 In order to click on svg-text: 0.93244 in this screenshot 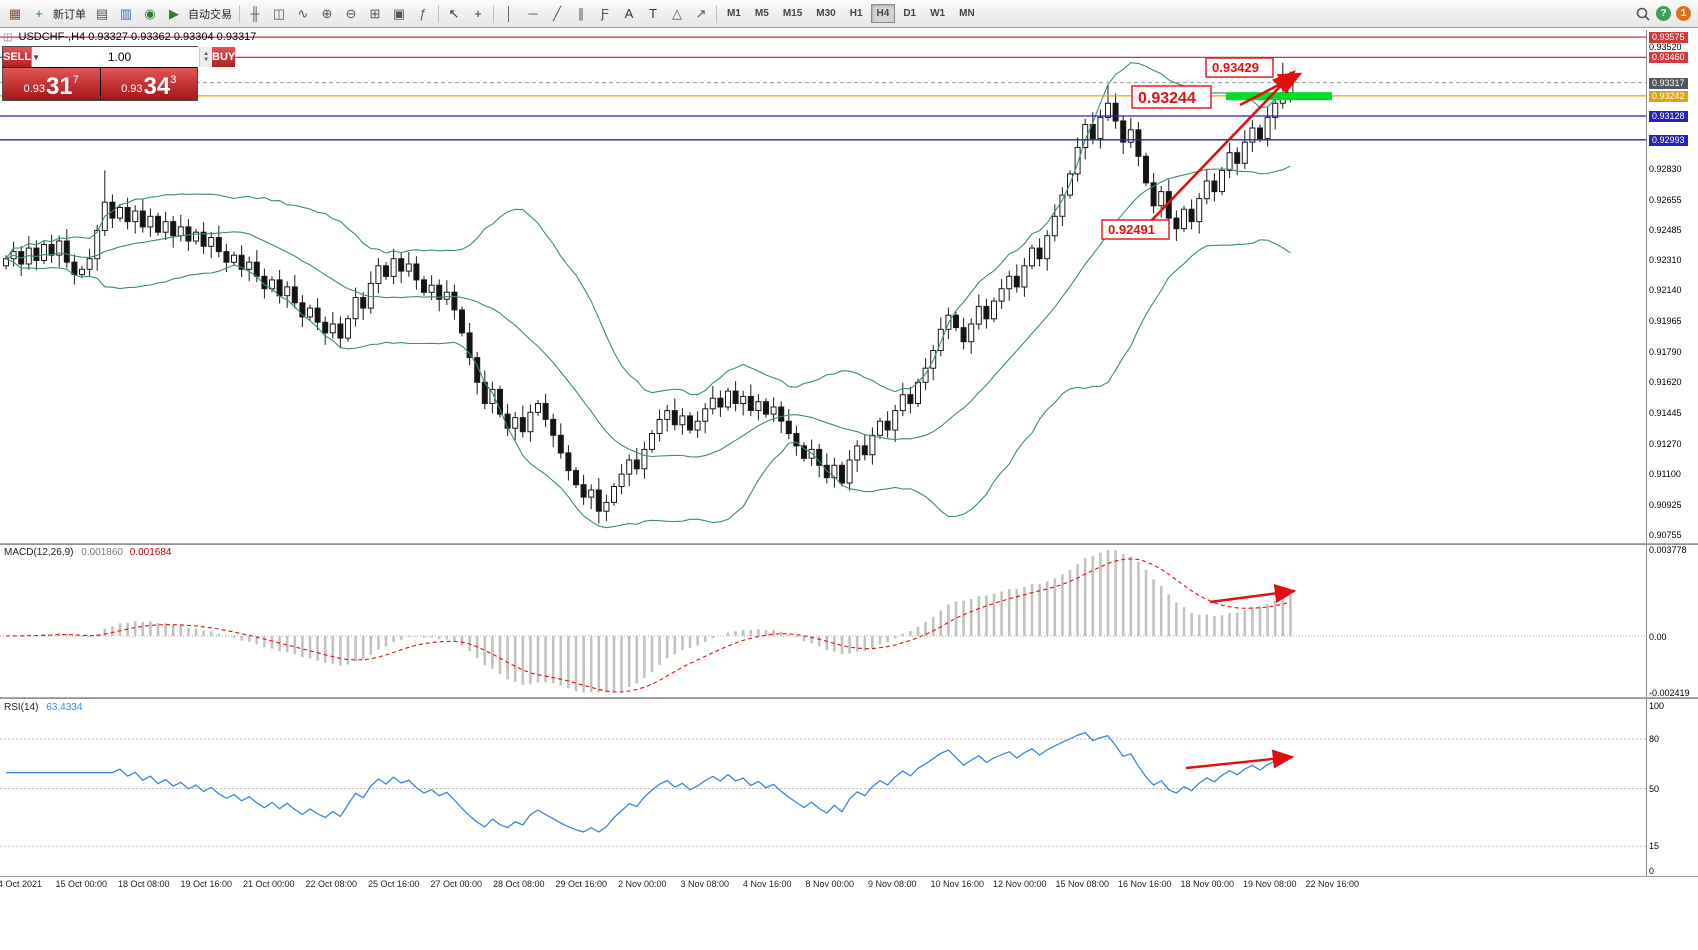, I will do `click(1167, 98)`.